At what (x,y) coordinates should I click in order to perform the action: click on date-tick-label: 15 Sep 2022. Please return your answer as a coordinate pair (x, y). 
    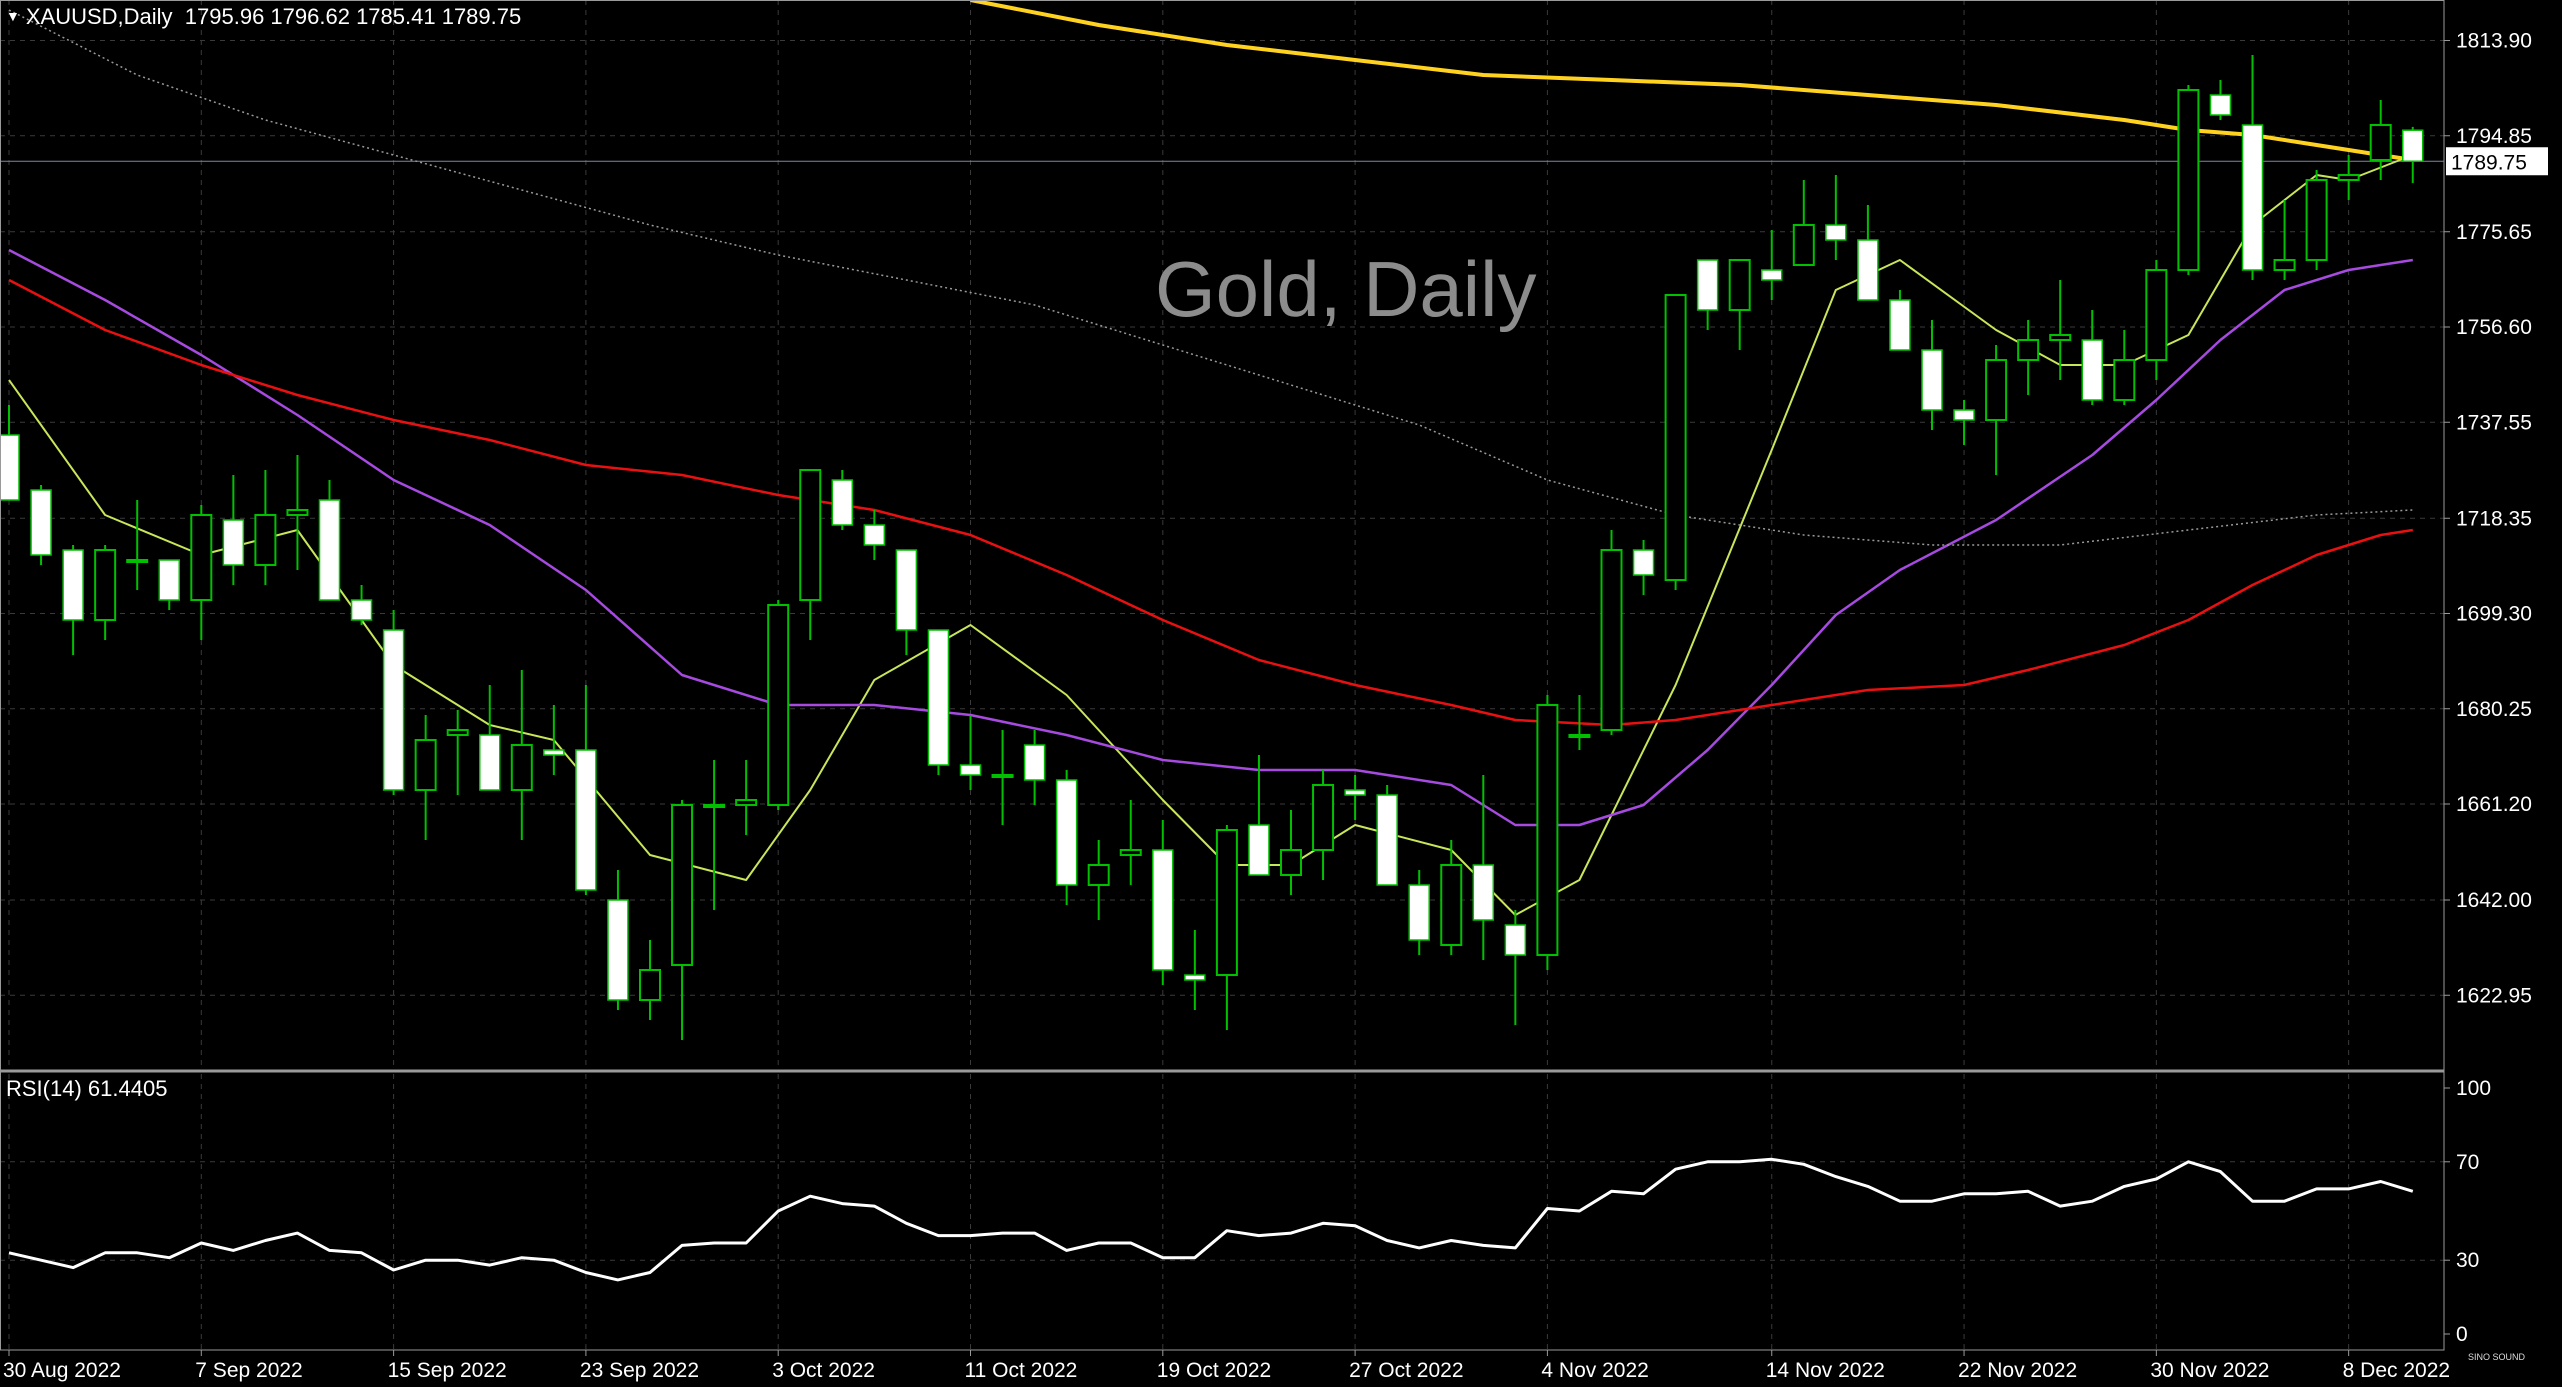
    Looking at the image, I should click on (447, 1370).